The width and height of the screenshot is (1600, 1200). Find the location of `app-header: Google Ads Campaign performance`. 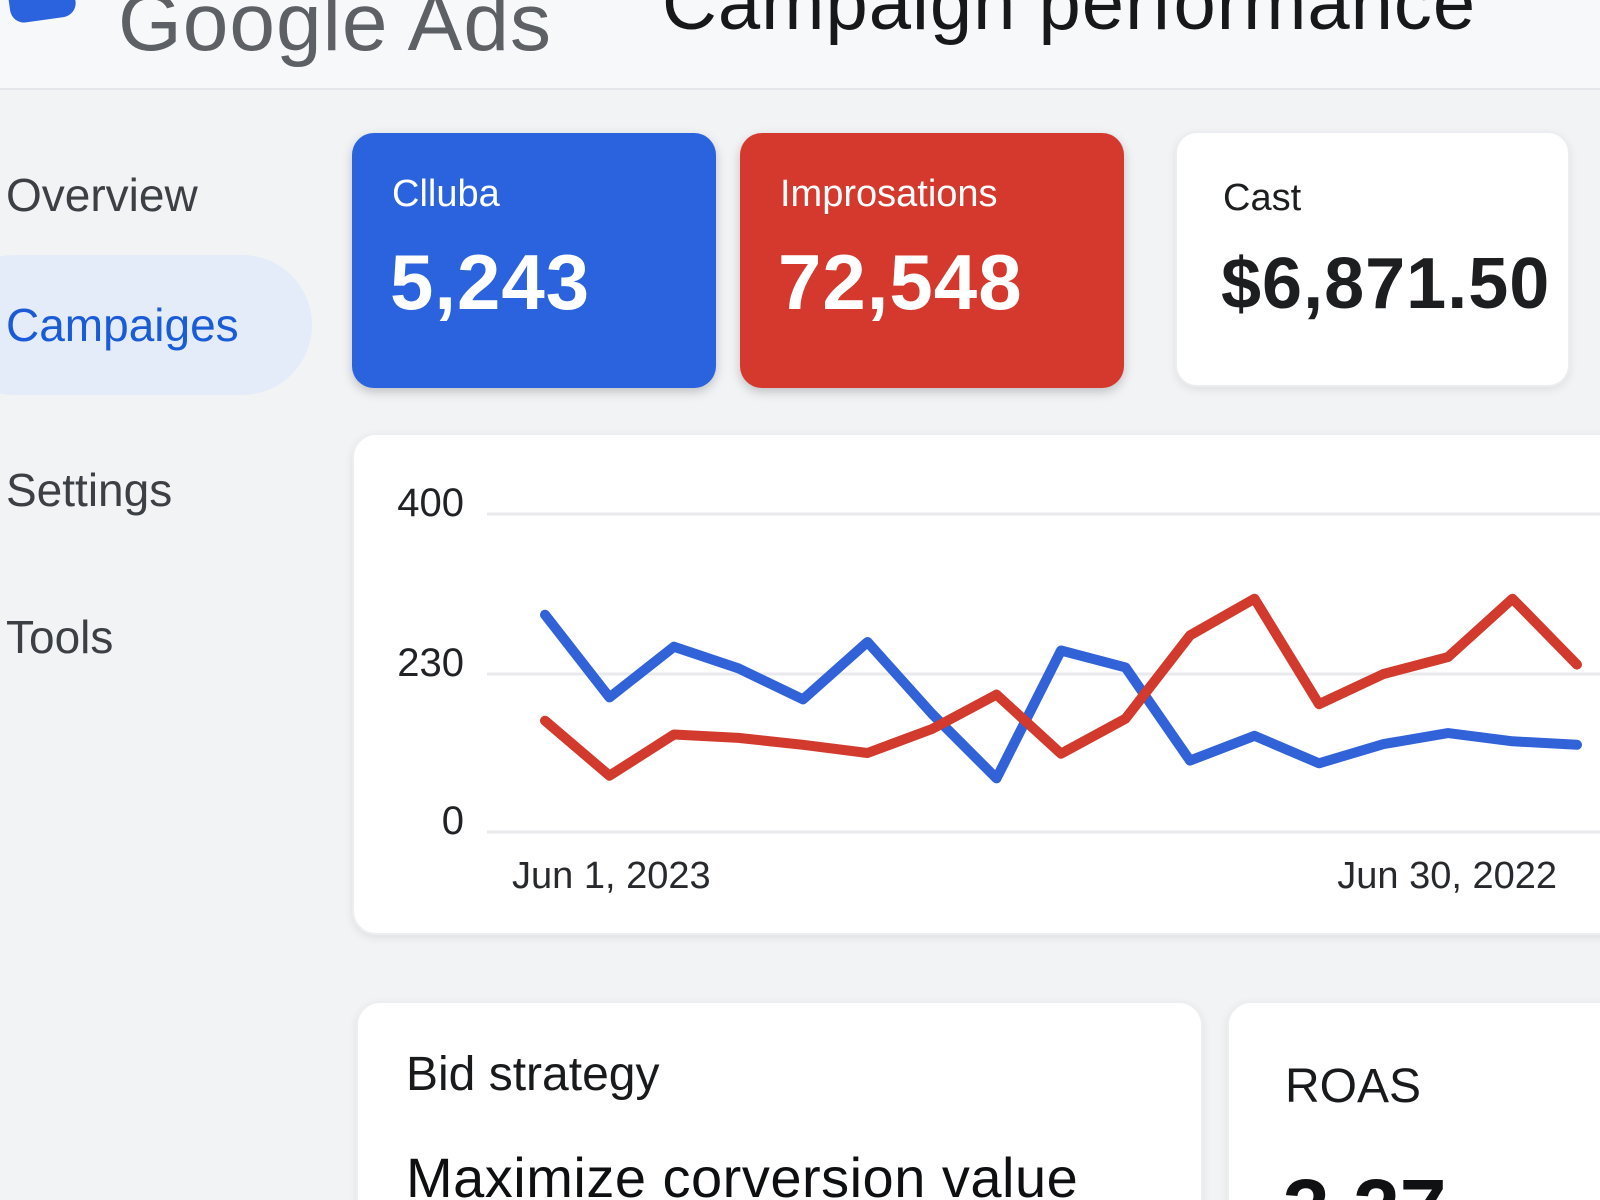

app-header: Google Ads Campaign performance is located at coordinates (800, 45).